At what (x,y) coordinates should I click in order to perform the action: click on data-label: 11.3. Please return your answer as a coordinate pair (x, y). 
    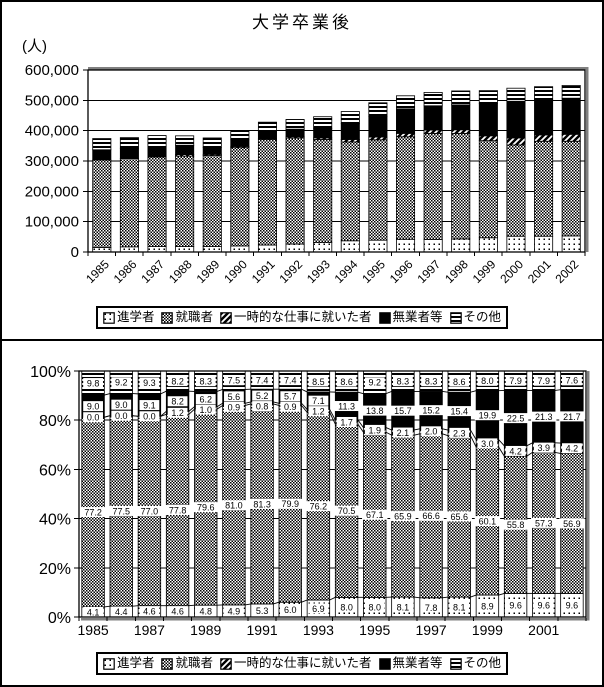
    Looking at the image, I should click on (346, 406).